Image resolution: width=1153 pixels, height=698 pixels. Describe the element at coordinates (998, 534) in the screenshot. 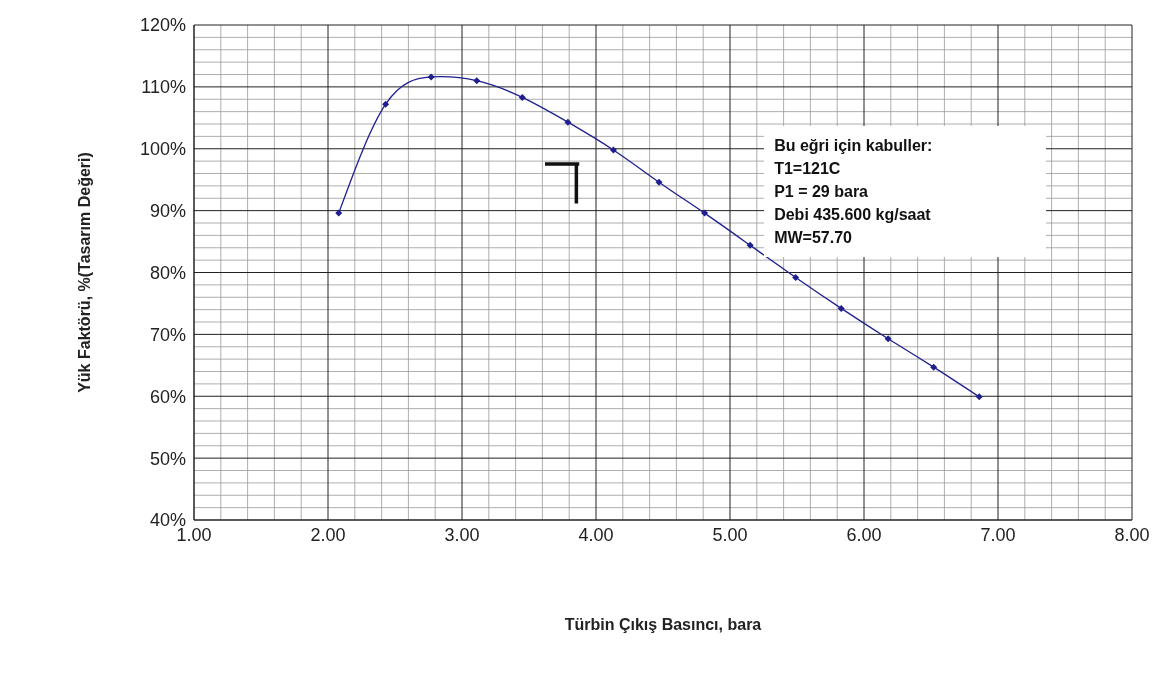

I see `x-tick-label: 7.00` at that location.